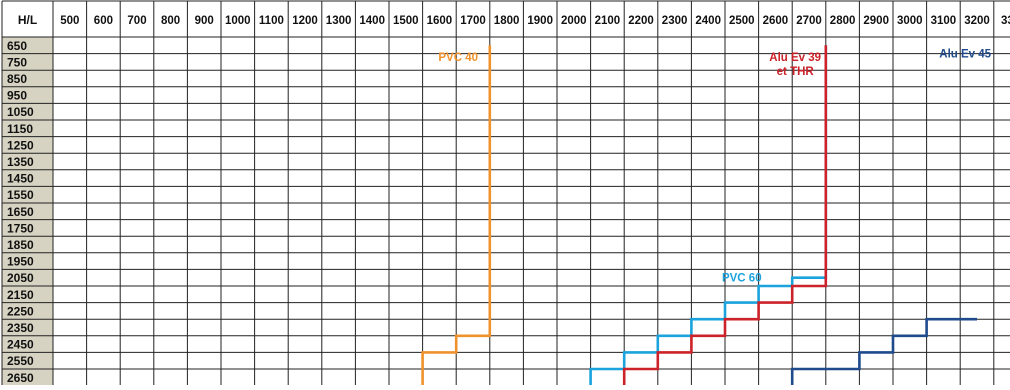 The image size is (1010, 390). I want to click on y-tick-label: 2650, so click(20, 378).